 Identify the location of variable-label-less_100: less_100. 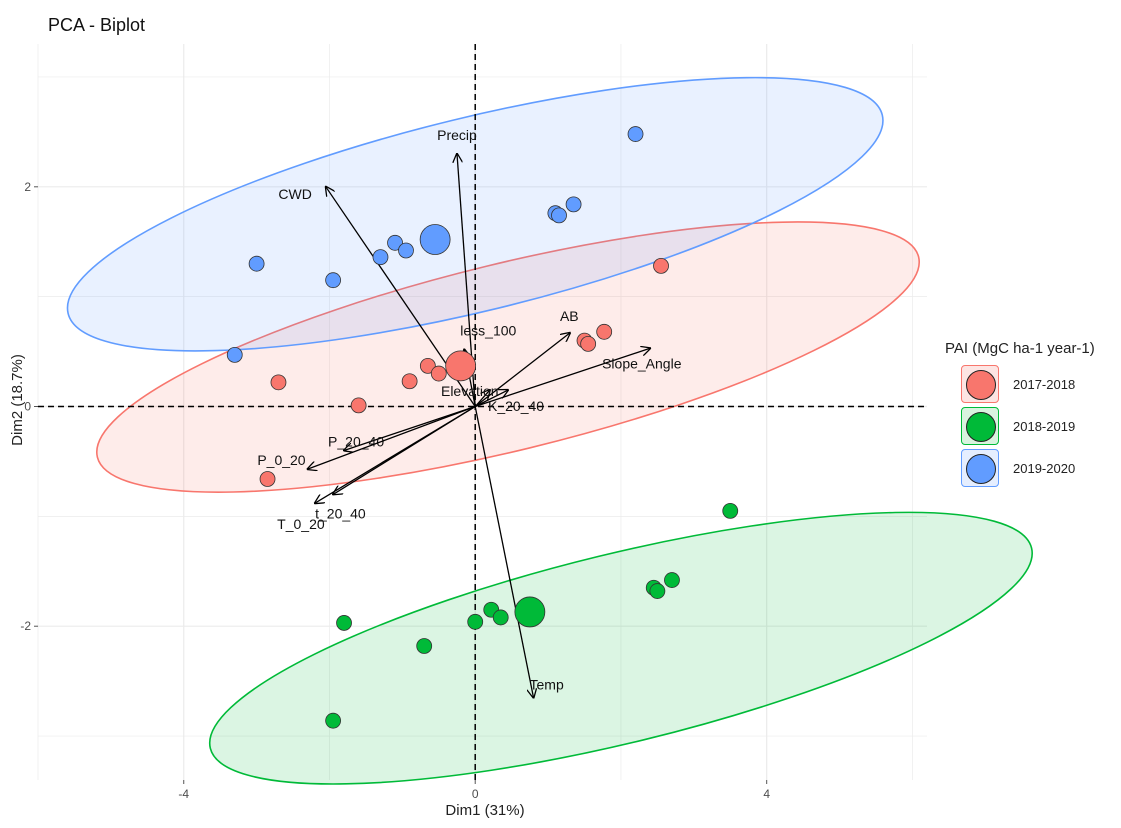
(488, 330).